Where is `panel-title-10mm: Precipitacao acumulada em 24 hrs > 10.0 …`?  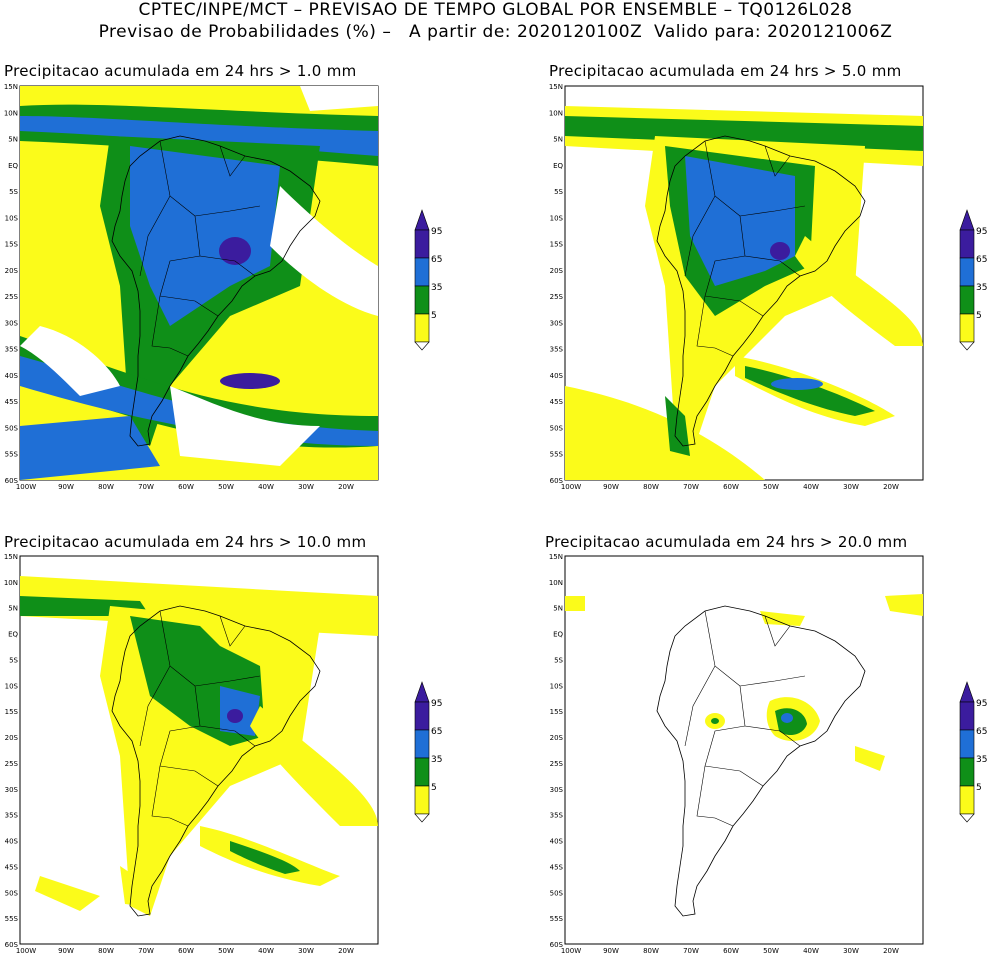
panel-title-10mm: Precipitacao acumulada em 24 hrs > 10.0 … is located at coordinates (185, 542).